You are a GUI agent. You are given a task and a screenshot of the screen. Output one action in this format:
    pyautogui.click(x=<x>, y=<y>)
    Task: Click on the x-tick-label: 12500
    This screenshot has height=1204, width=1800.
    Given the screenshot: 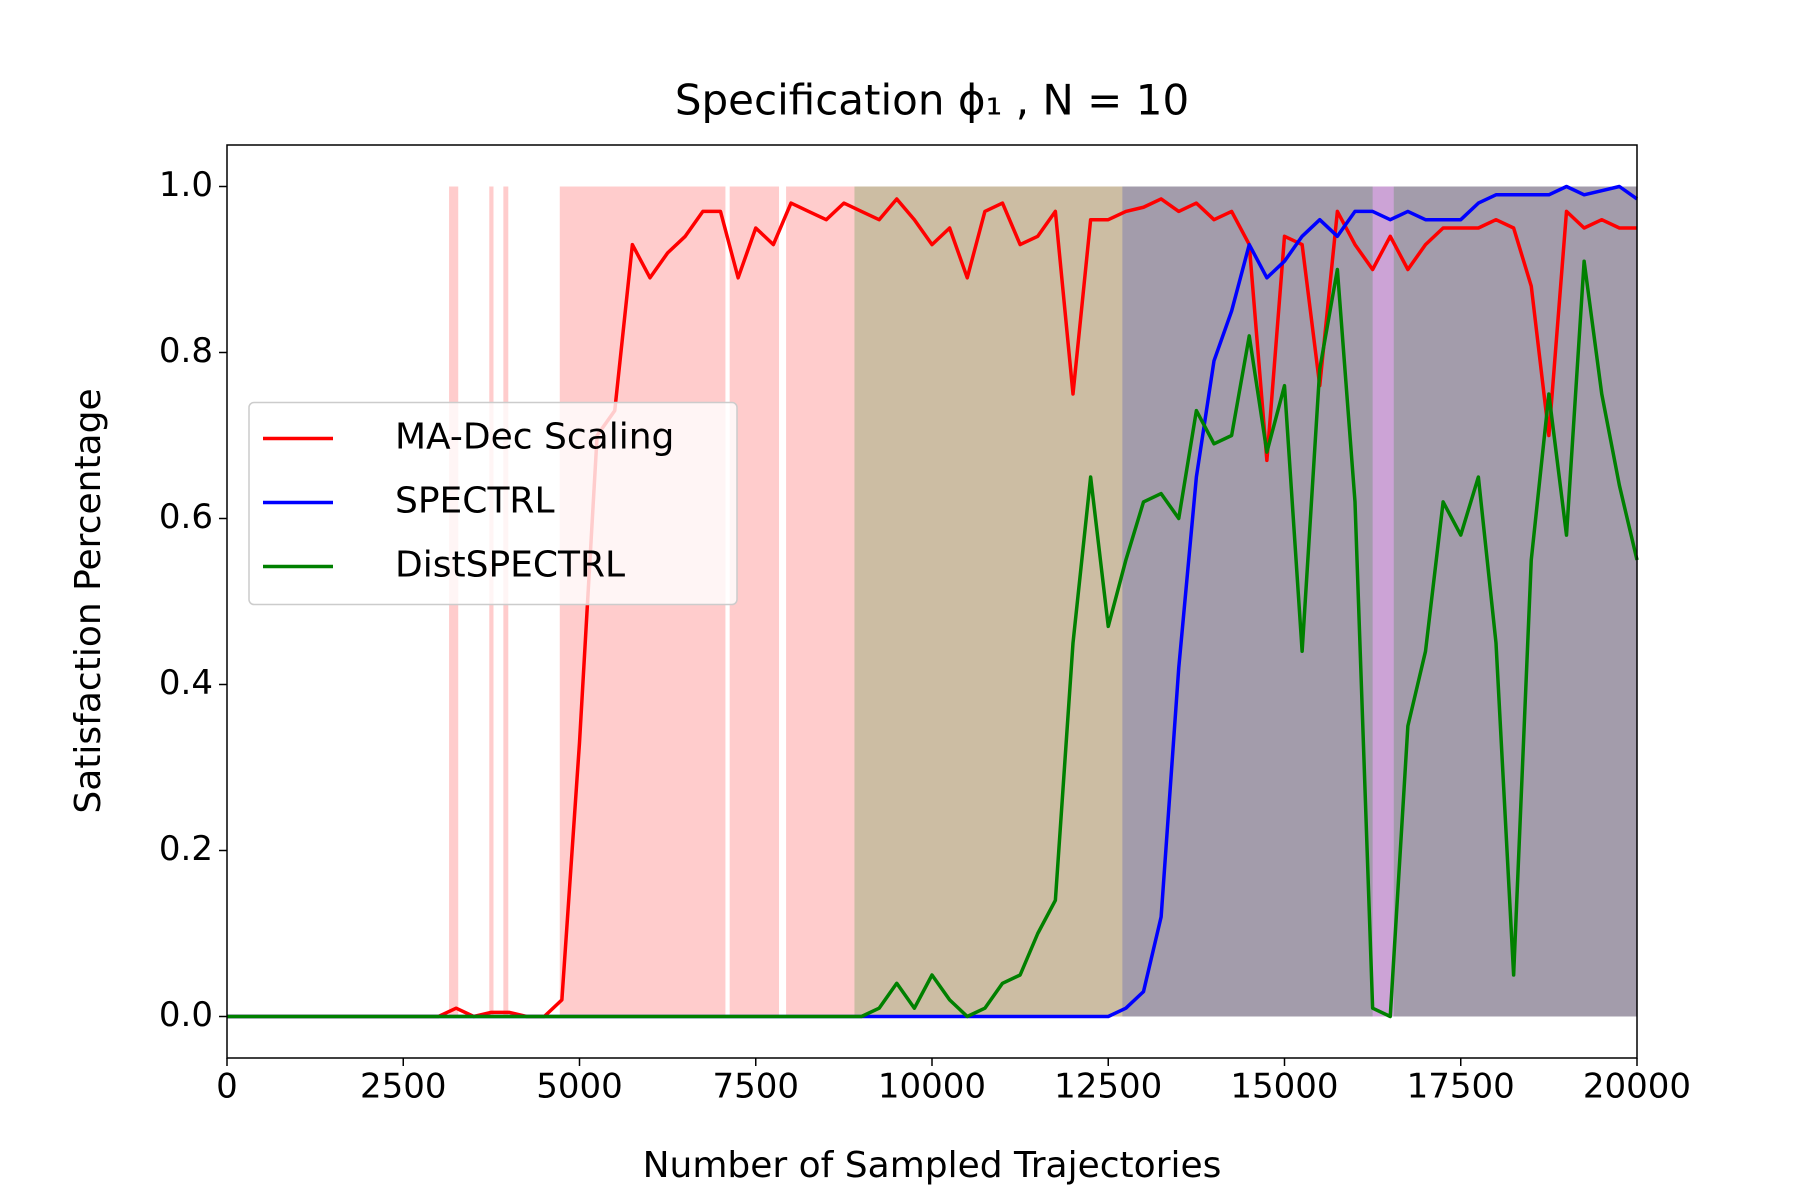 What is the action you would take?
    pyautogui.click(x=1108, y=1087)
    